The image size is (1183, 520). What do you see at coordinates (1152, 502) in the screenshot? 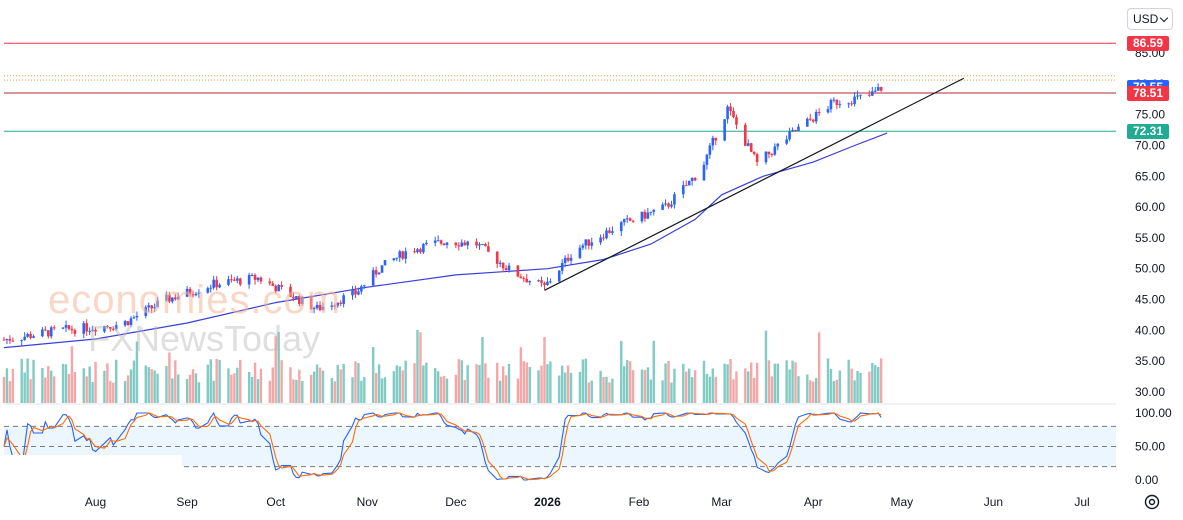
I see `gear-icon` at bounding box center [1152, 502].